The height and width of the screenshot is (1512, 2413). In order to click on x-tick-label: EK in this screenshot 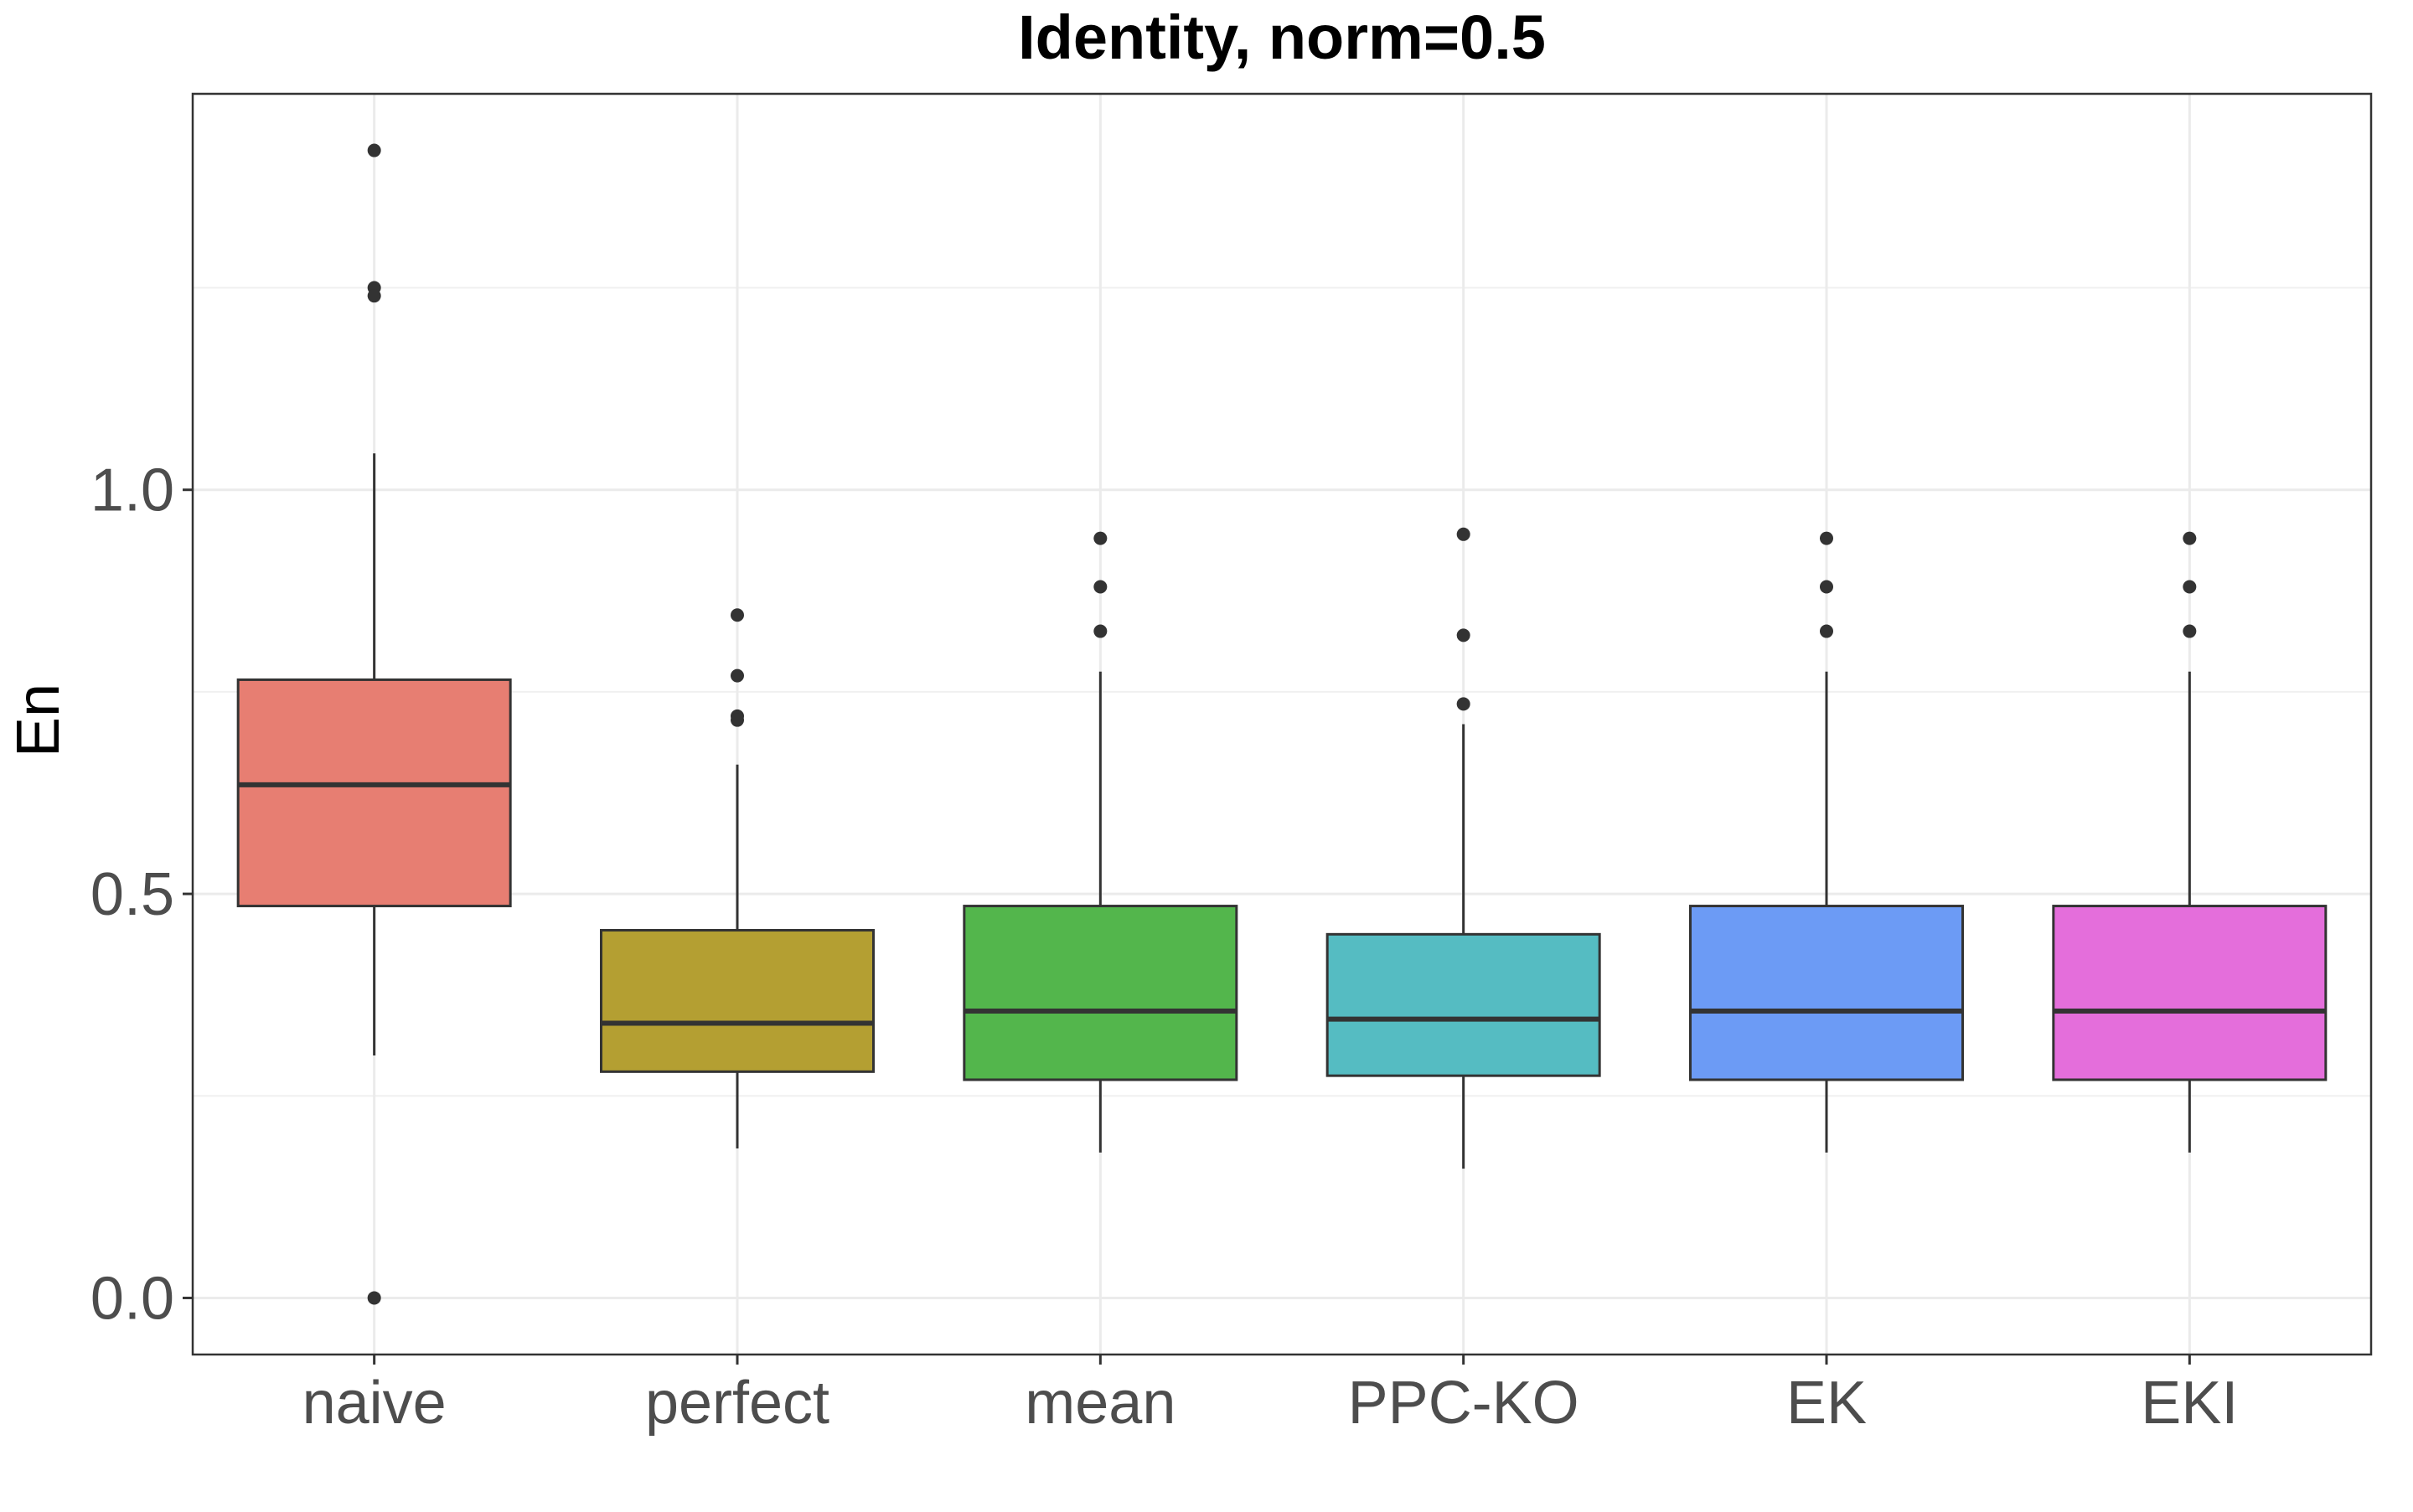, I will do `click(1826, 1403)`.